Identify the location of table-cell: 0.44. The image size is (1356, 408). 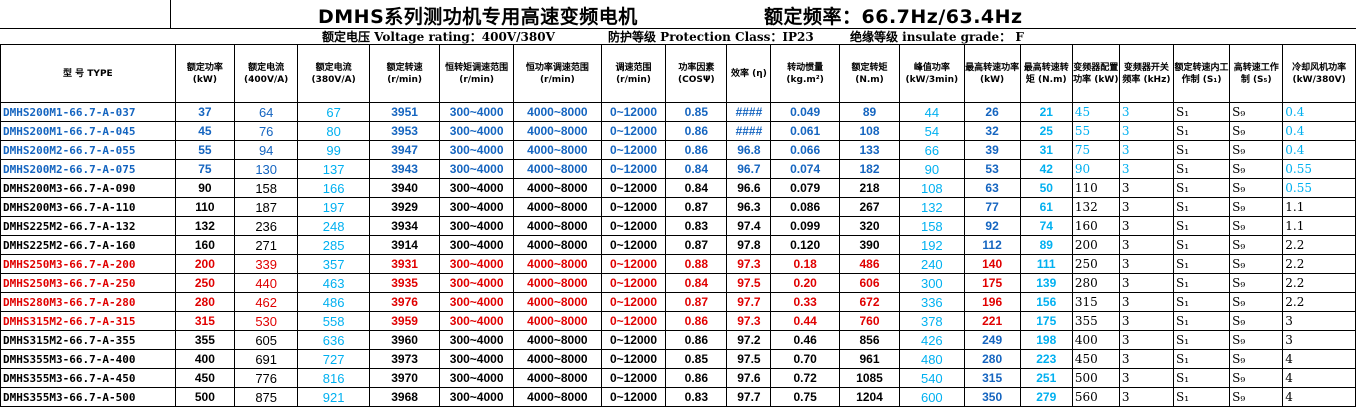
(805, 321).